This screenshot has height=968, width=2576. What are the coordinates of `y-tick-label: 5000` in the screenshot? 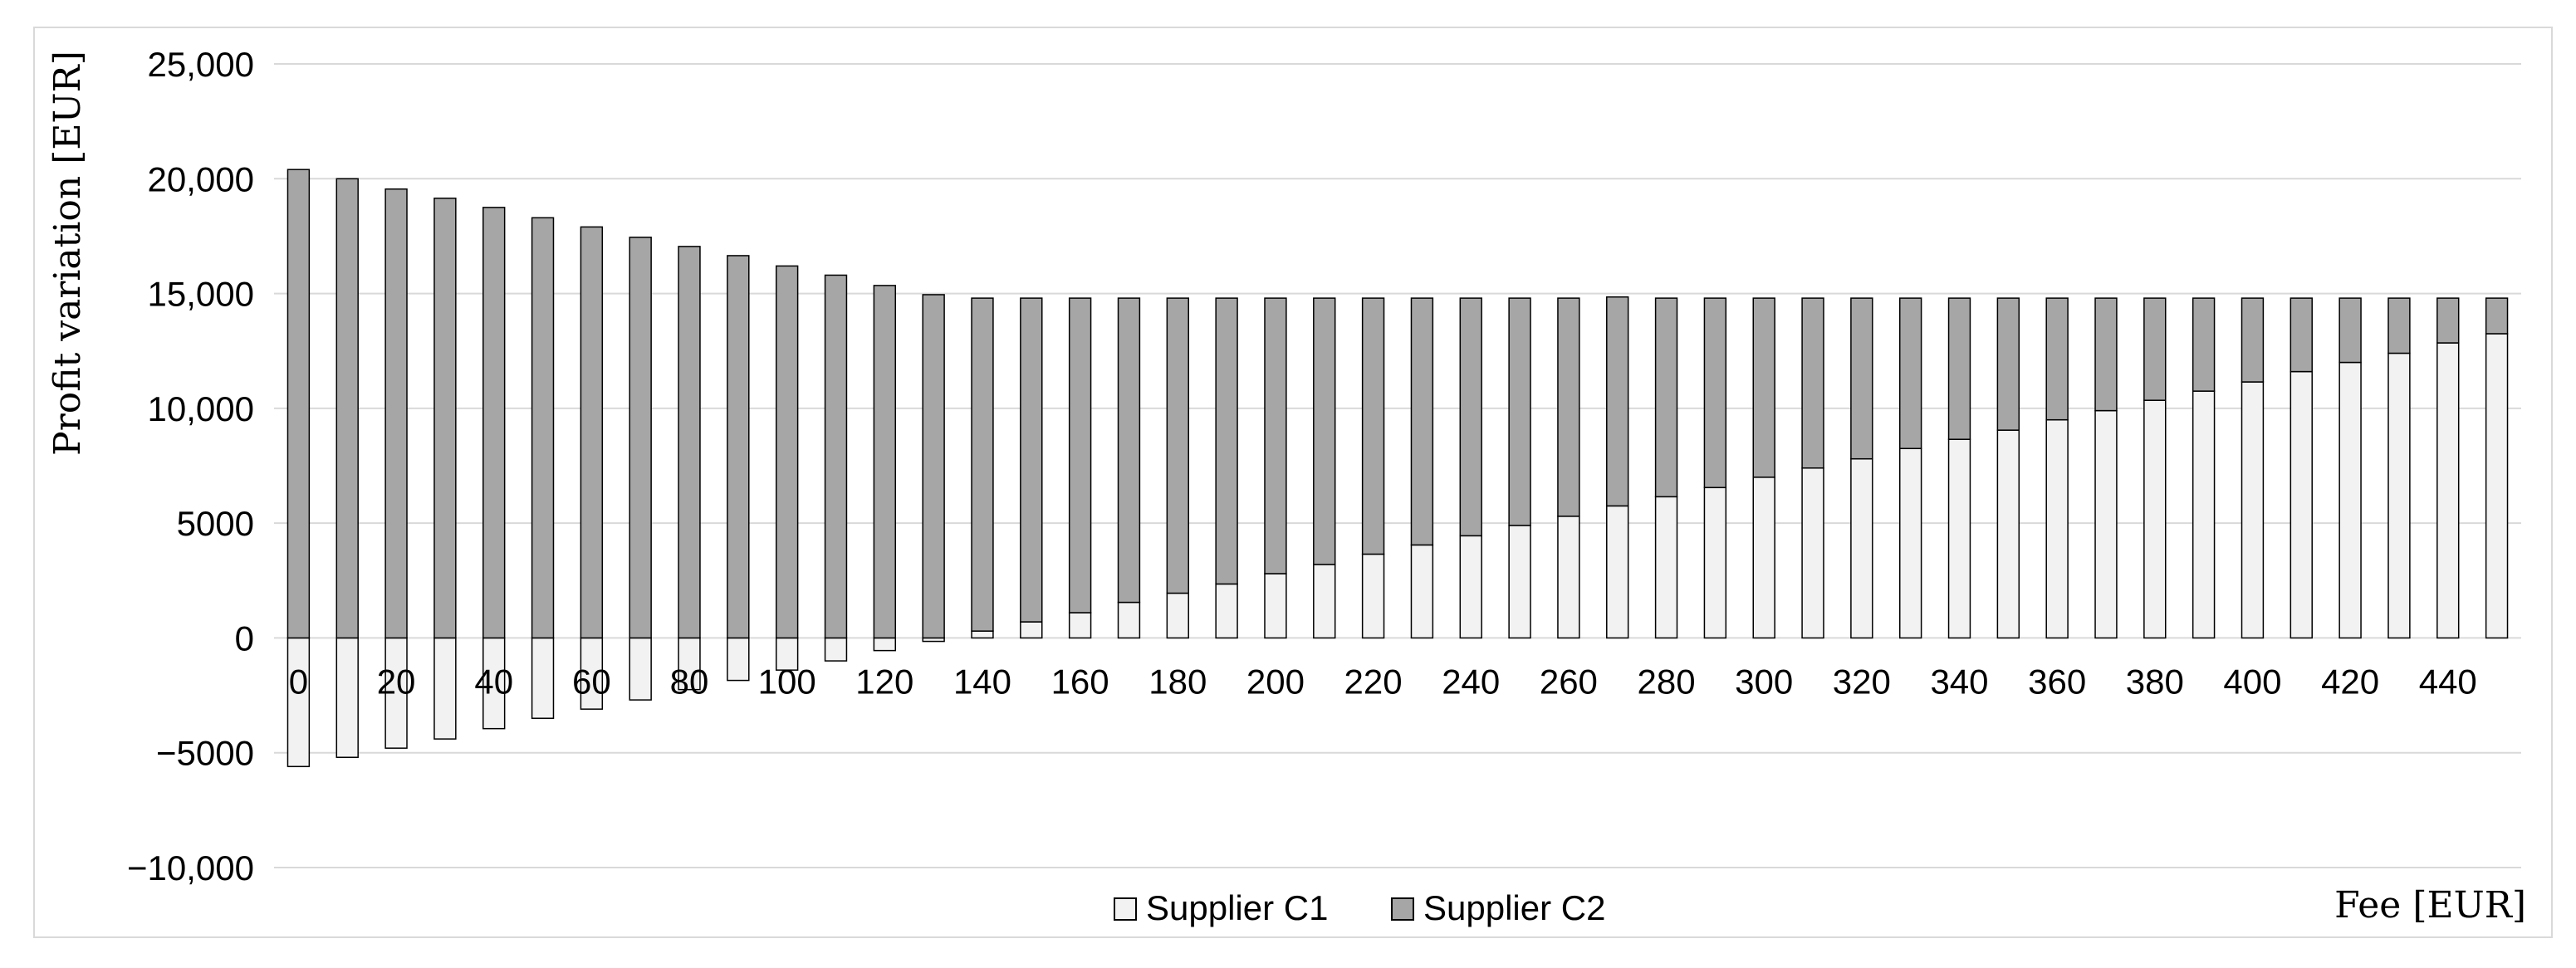 It's located at (215, 524).